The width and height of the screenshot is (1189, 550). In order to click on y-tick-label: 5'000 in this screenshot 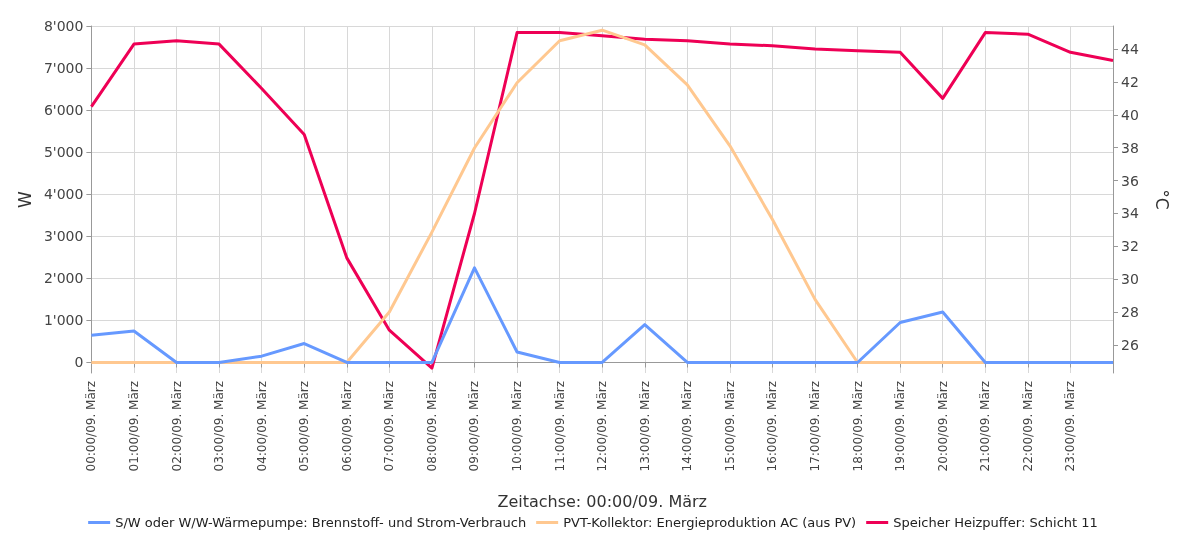, I will do `click(63, 152)`.